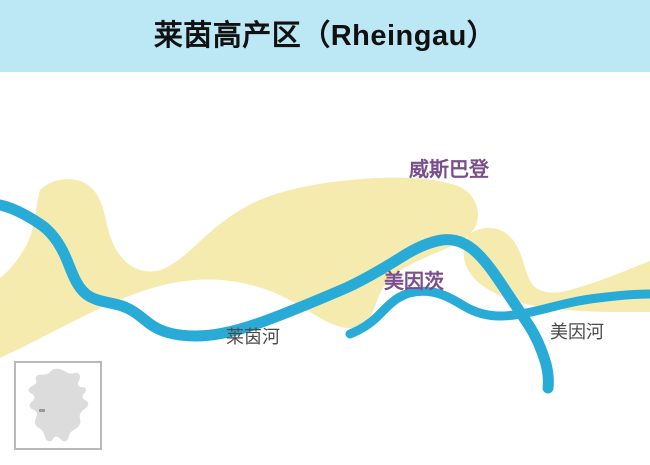  I want to click on page-title: 莱茵高产区（Rheingau）, so click(325, 35).